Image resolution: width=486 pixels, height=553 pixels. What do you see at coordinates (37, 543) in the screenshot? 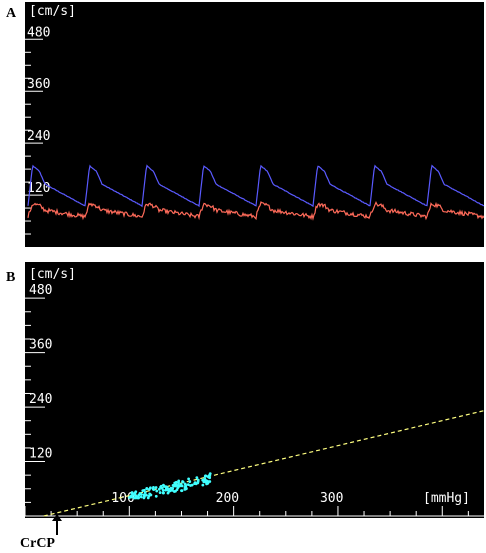
I see `crcp-annotation: CrCP` at bounding box center [37, 543].